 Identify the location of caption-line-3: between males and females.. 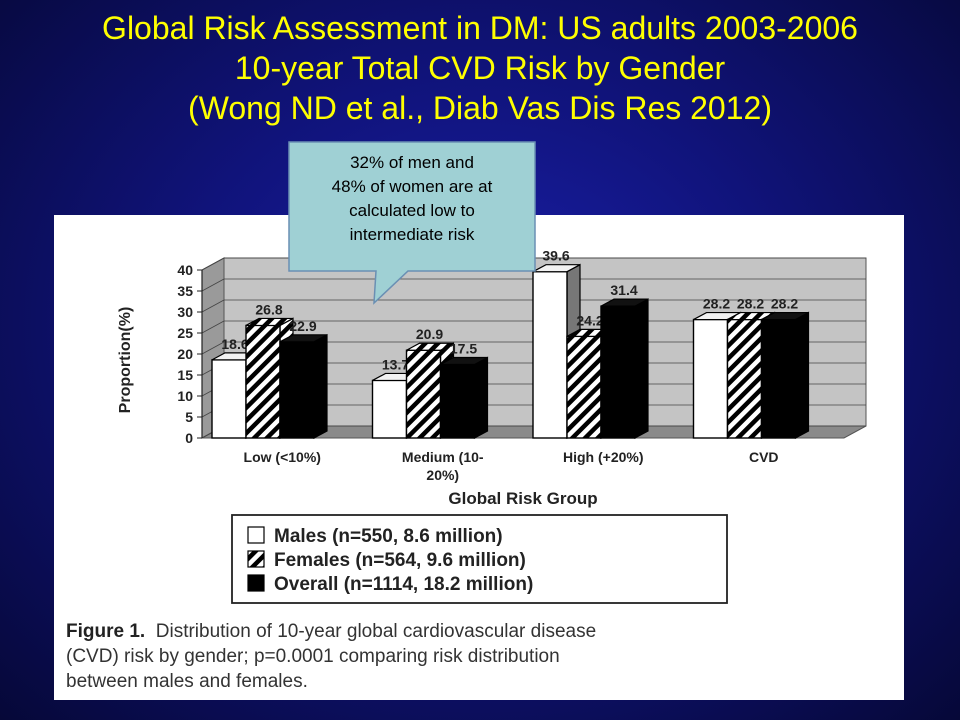
(187, 681).